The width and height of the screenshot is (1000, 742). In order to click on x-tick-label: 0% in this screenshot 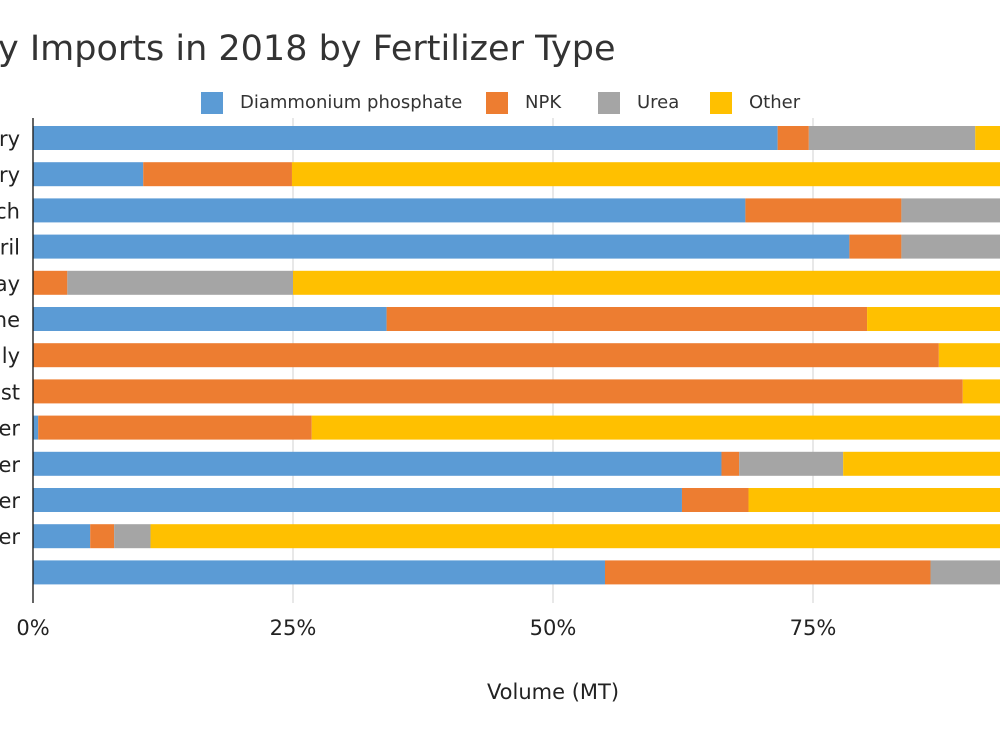, I will do `click(32, 628)`.